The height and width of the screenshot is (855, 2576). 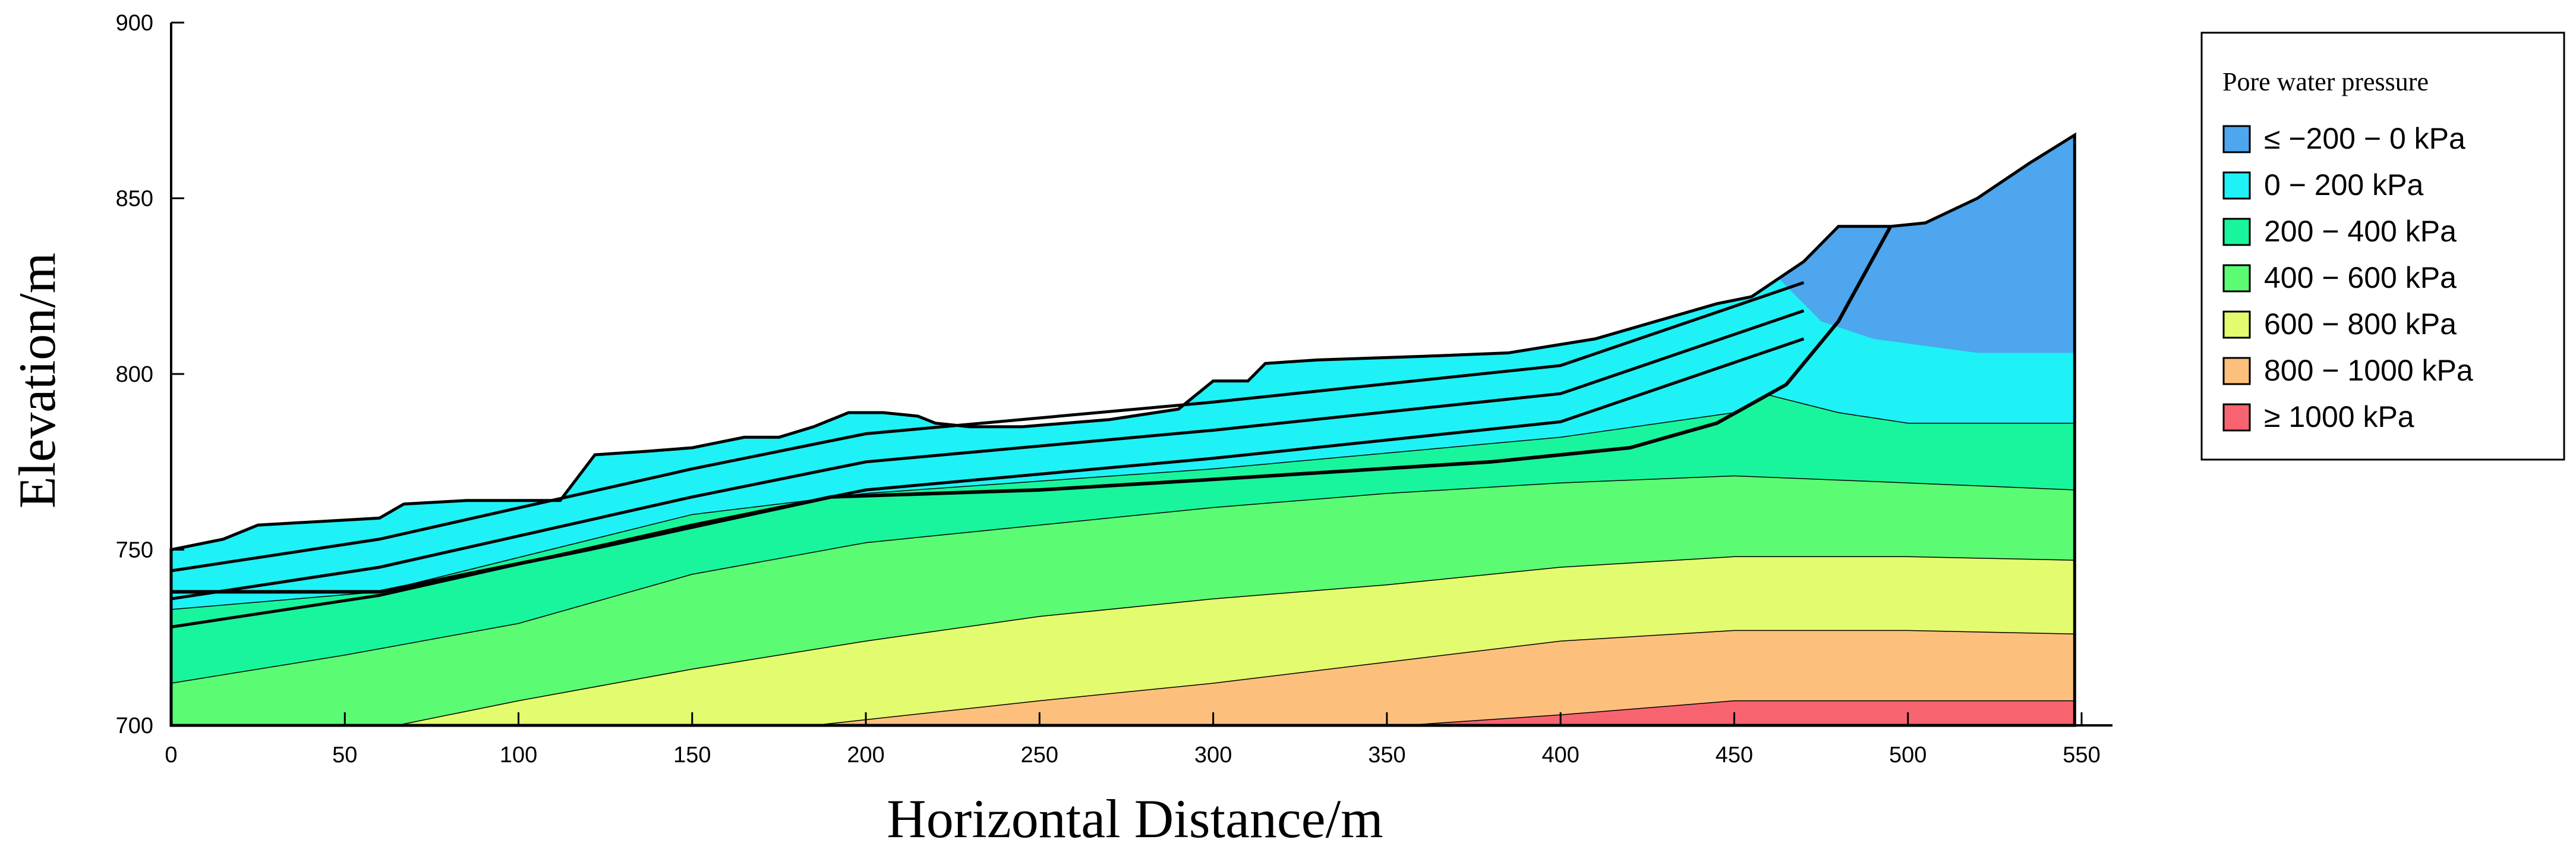 I want to click on x-tick-label: 50, so click(x=345, y=755).